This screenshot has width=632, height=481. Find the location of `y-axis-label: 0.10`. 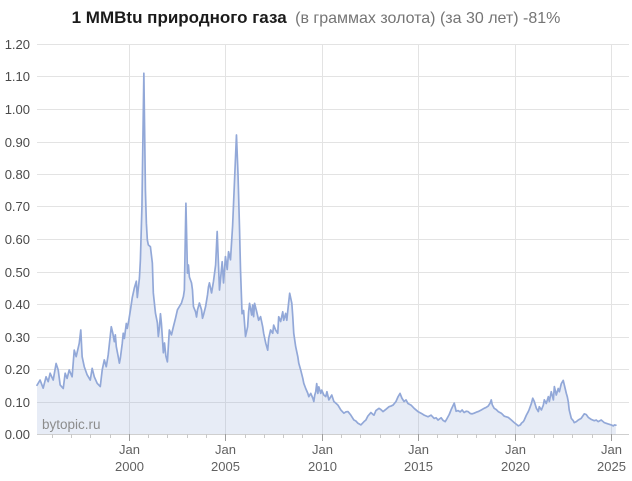

y-axis-label: 0.10 is located at coordinates (17, 402).